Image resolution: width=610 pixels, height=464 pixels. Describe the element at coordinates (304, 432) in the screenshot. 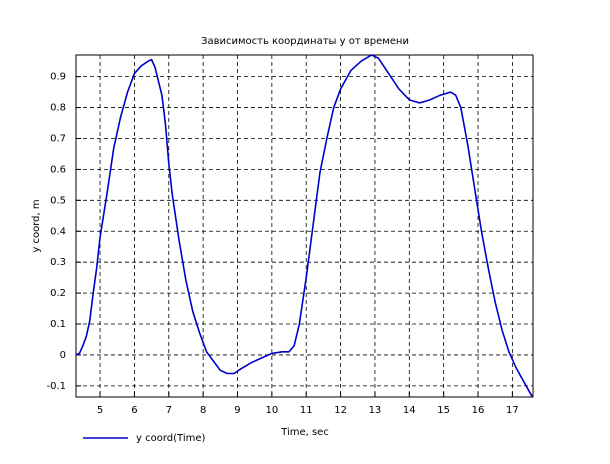

I see `x-axis-label: Time, sec` at that location.